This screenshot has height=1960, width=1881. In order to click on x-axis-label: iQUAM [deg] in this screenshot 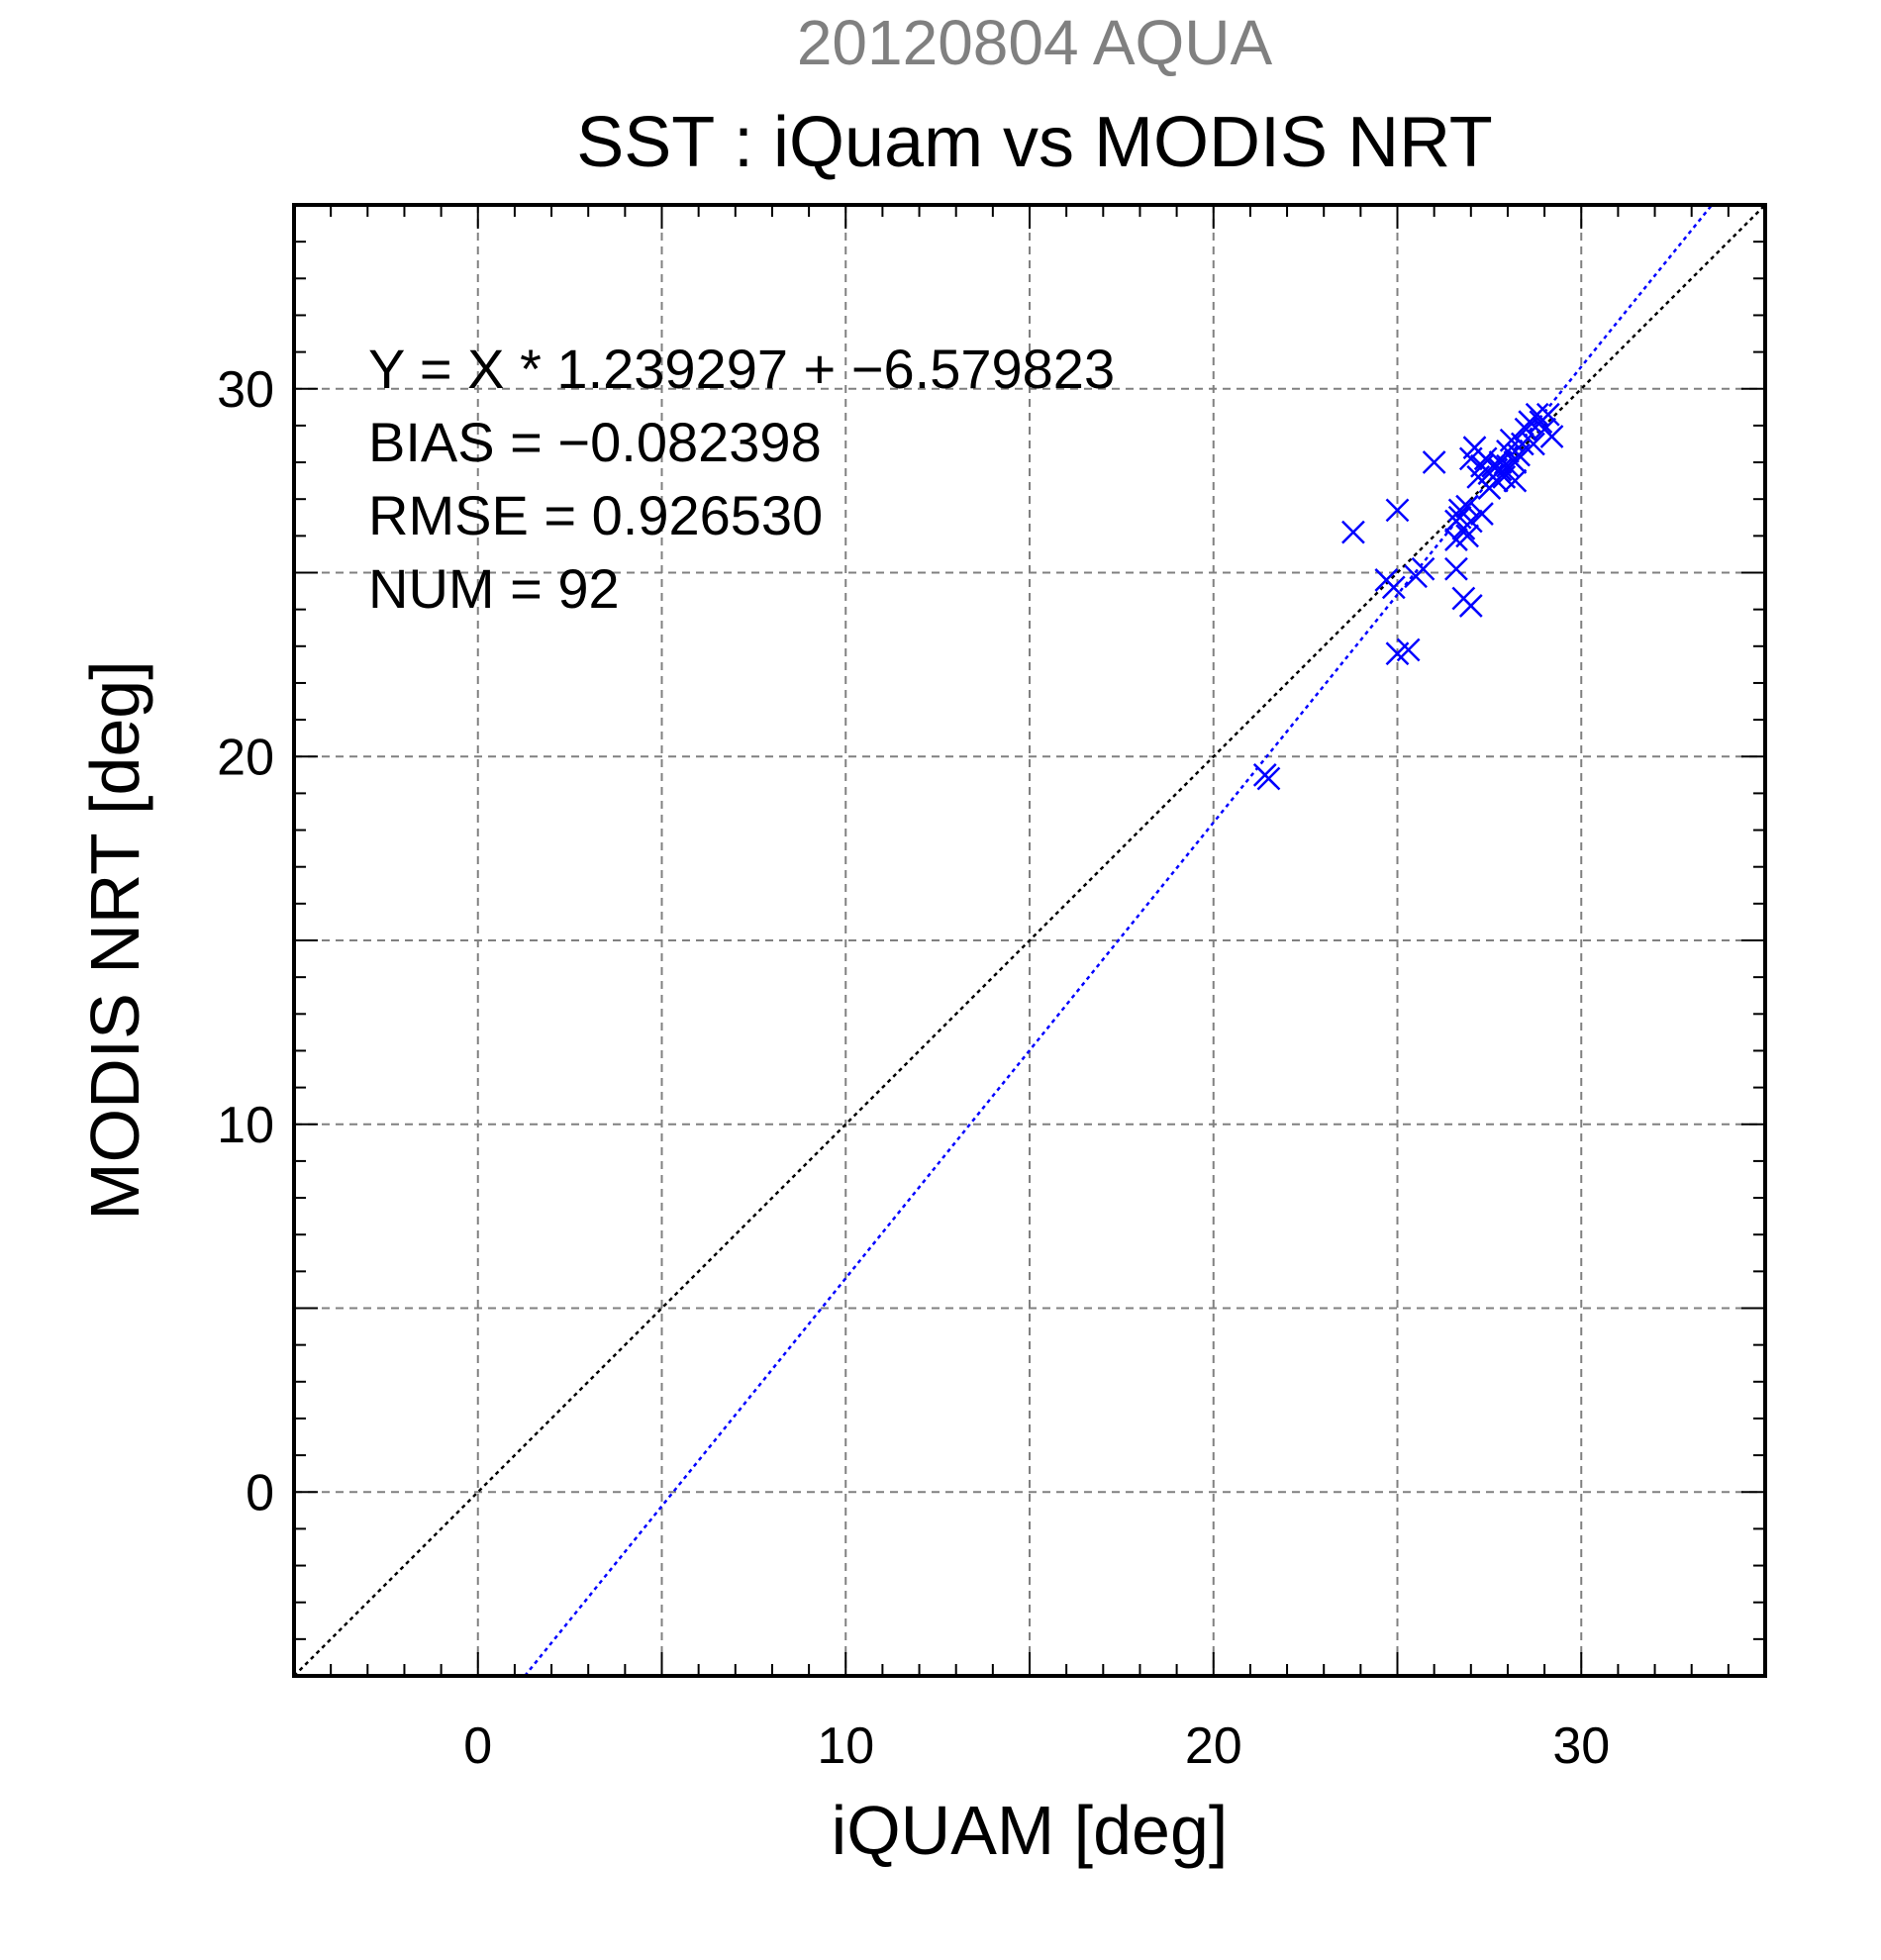, I will do `click(1030, 1830)`.